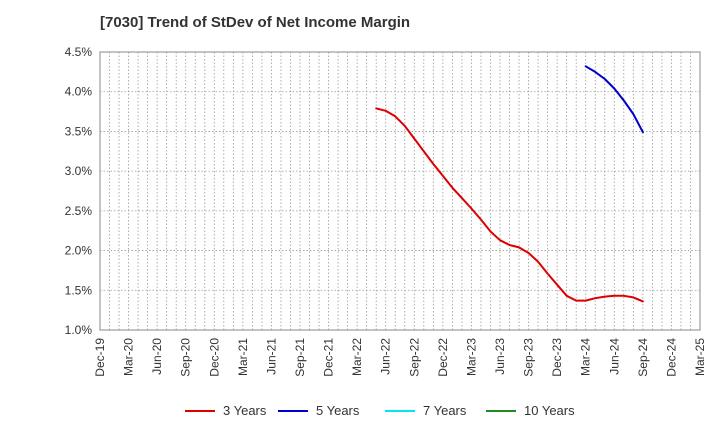  What do you see at coordinates (300, 357) in the screenshot?
I see `x-tick-label: Sep-21` at bounding box center [300, 357].